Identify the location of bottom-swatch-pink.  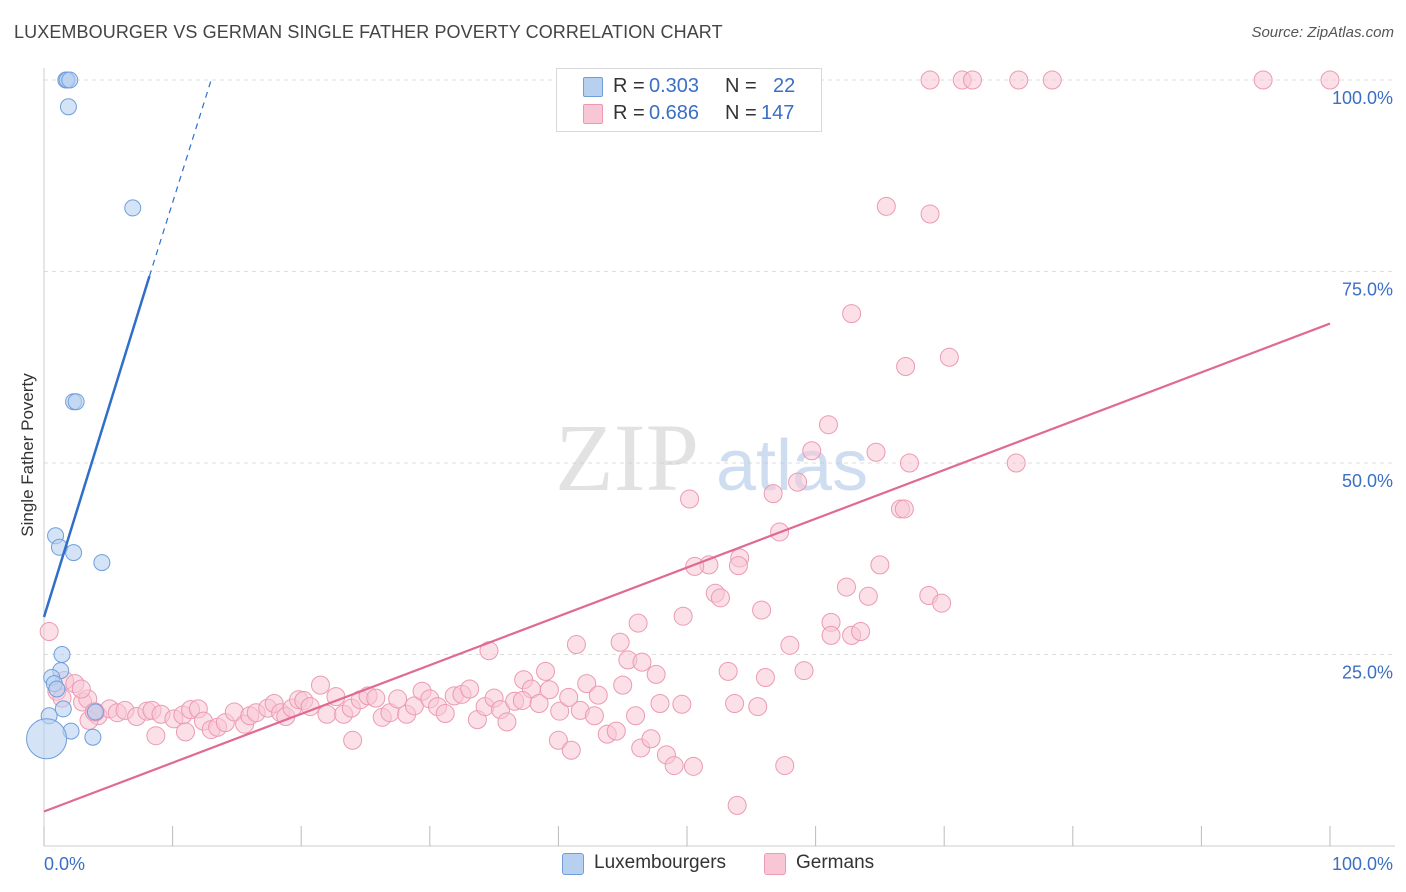
(775, 864).